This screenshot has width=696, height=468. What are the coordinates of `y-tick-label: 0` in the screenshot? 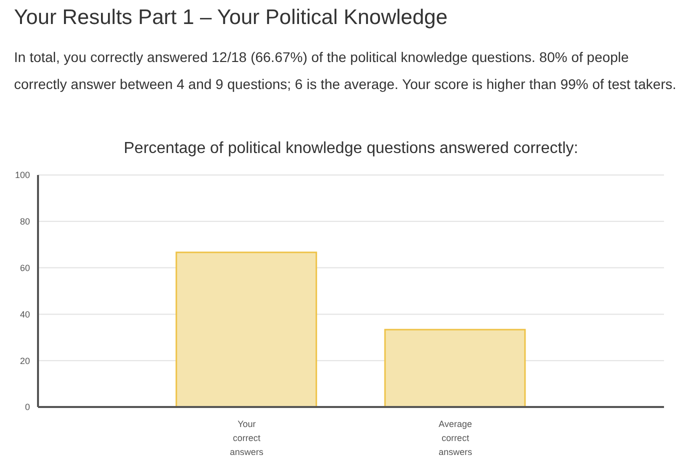 It's located at (27, 407).